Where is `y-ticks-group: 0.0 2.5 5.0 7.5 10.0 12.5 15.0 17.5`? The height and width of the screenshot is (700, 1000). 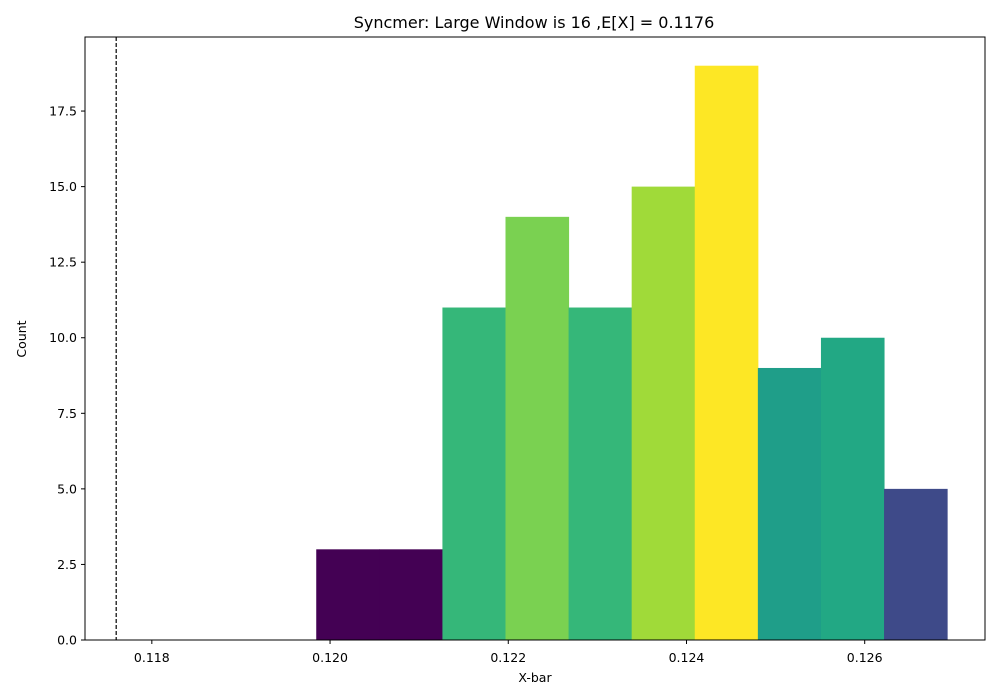 y-ticks-group: 0.0 2.5 5.0 7.5 10.0 12.5 15.0 17.5 is located at coordinates (67, 376).